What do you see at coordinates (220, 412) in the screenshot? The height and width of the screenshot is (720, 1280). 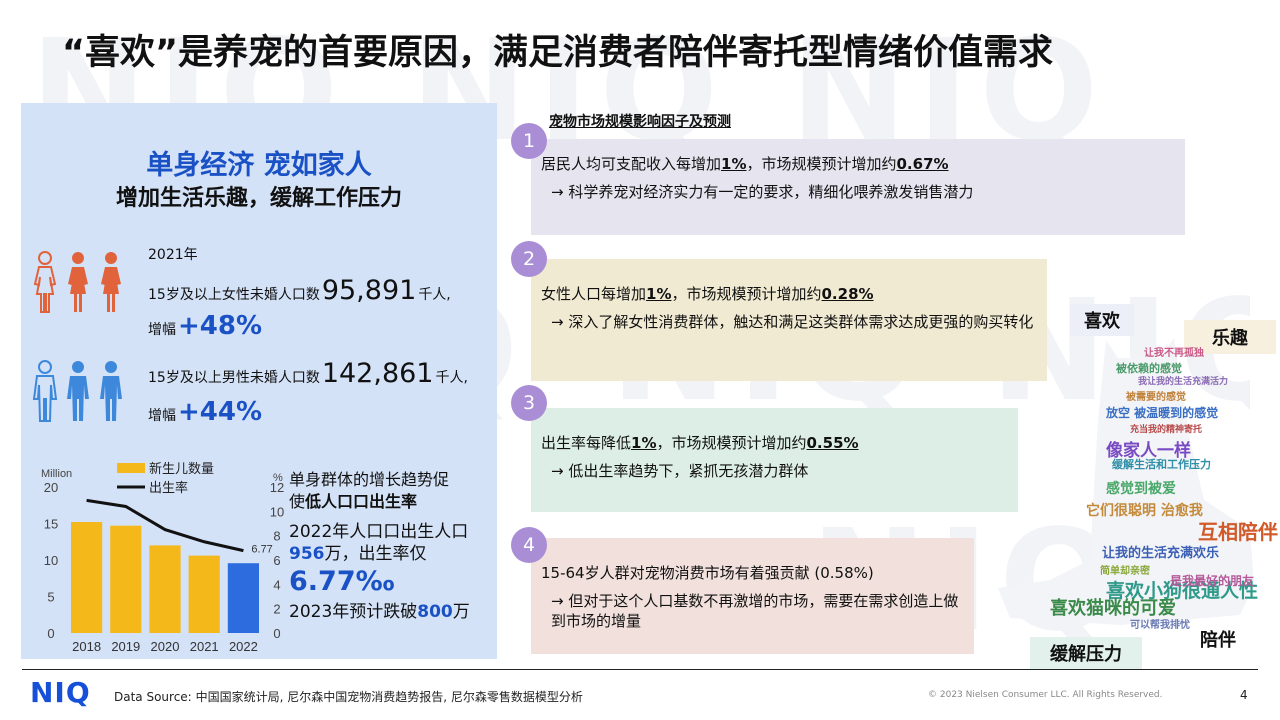 I see `male-growth-value: +44%` at bounding box center [220, 412].